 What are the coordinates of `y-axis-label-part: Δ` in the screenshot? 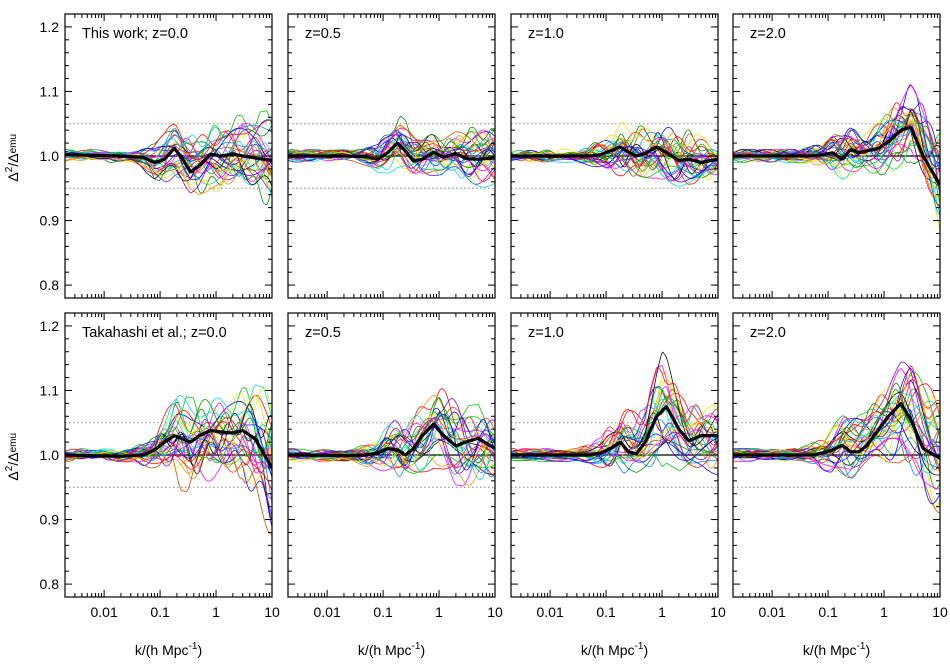 It's located at (13, 475).